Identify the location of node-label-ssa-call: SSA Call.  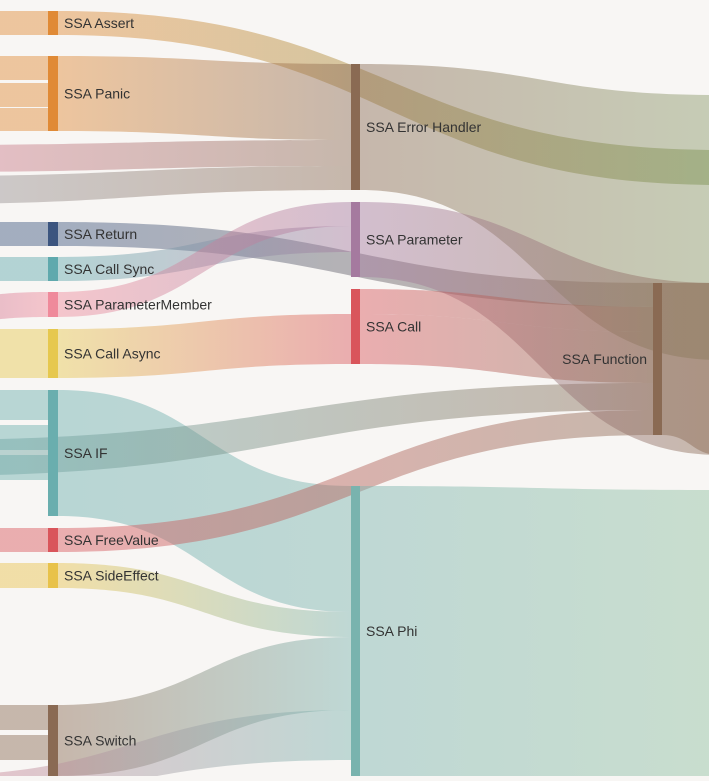
(393, 327).